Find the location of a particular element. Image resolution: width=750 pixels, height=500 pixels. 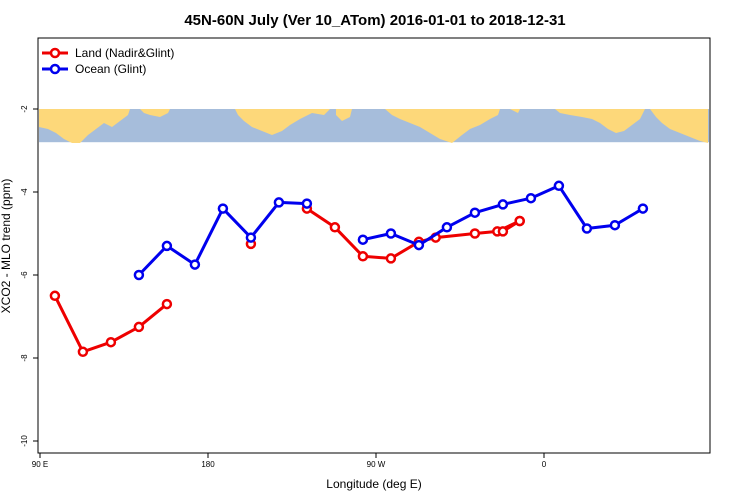

y-tick-label: -6 is located at coordinates (24, 275).